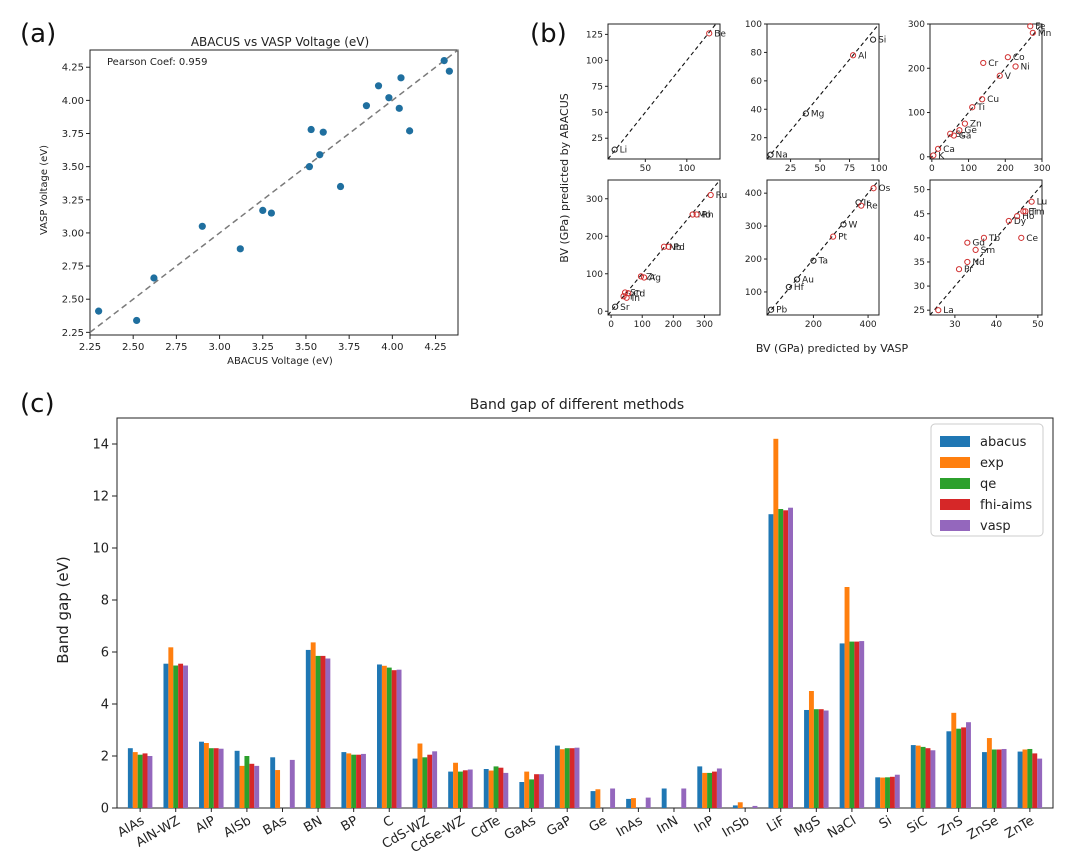  I want to click on chart-b-point-label: Cu, so click(993, 100).